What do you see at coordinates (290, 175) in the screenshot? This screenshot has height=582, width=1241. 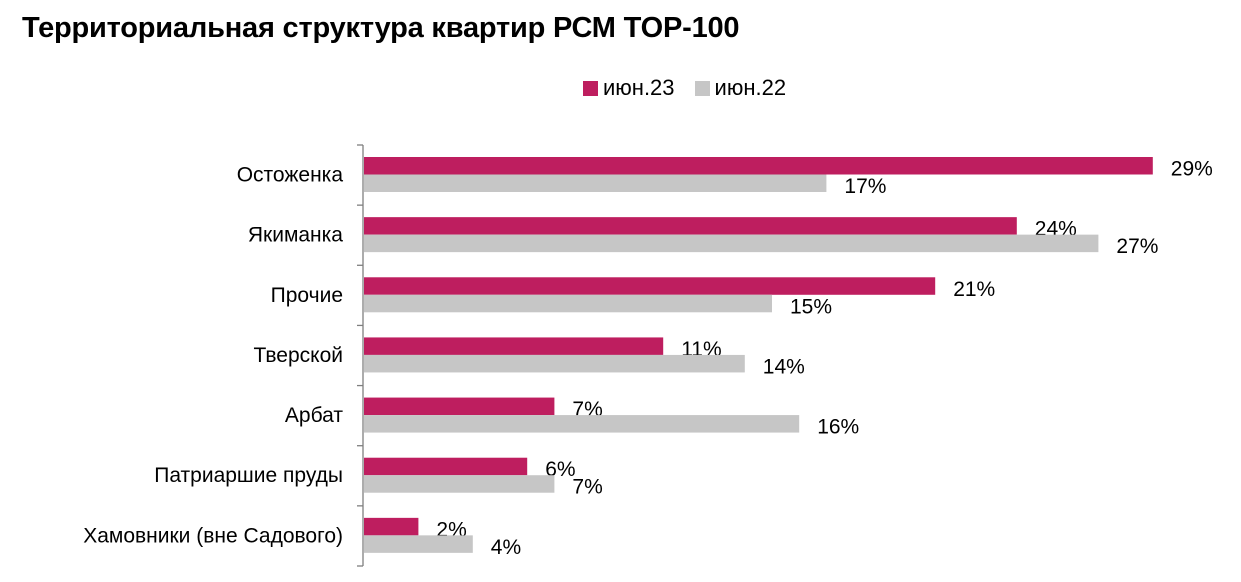 I see `category-label: Остоженка` at bounding box center [290, 175].